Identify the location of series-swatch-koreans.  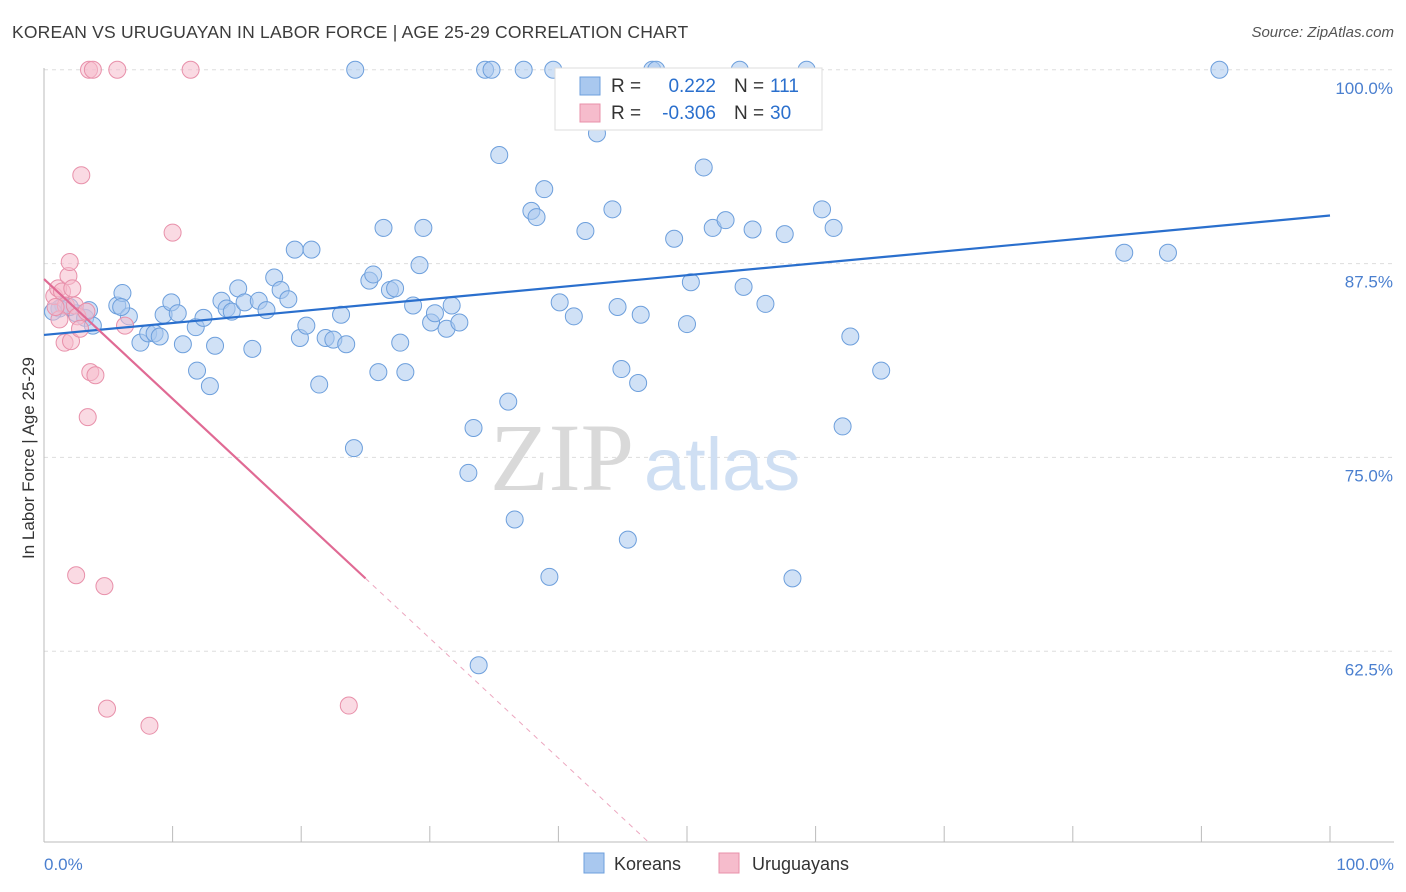
(594, 863).